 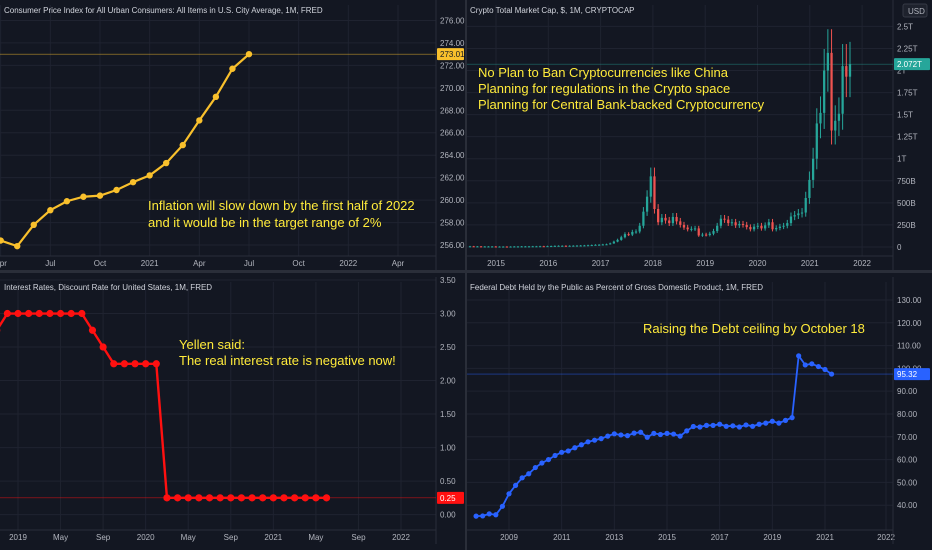 What do you see at coordinates (452, 155) in the screenshot?
I see `cpi-y-tick-label: 264.00` at bounding box center [452, 155].